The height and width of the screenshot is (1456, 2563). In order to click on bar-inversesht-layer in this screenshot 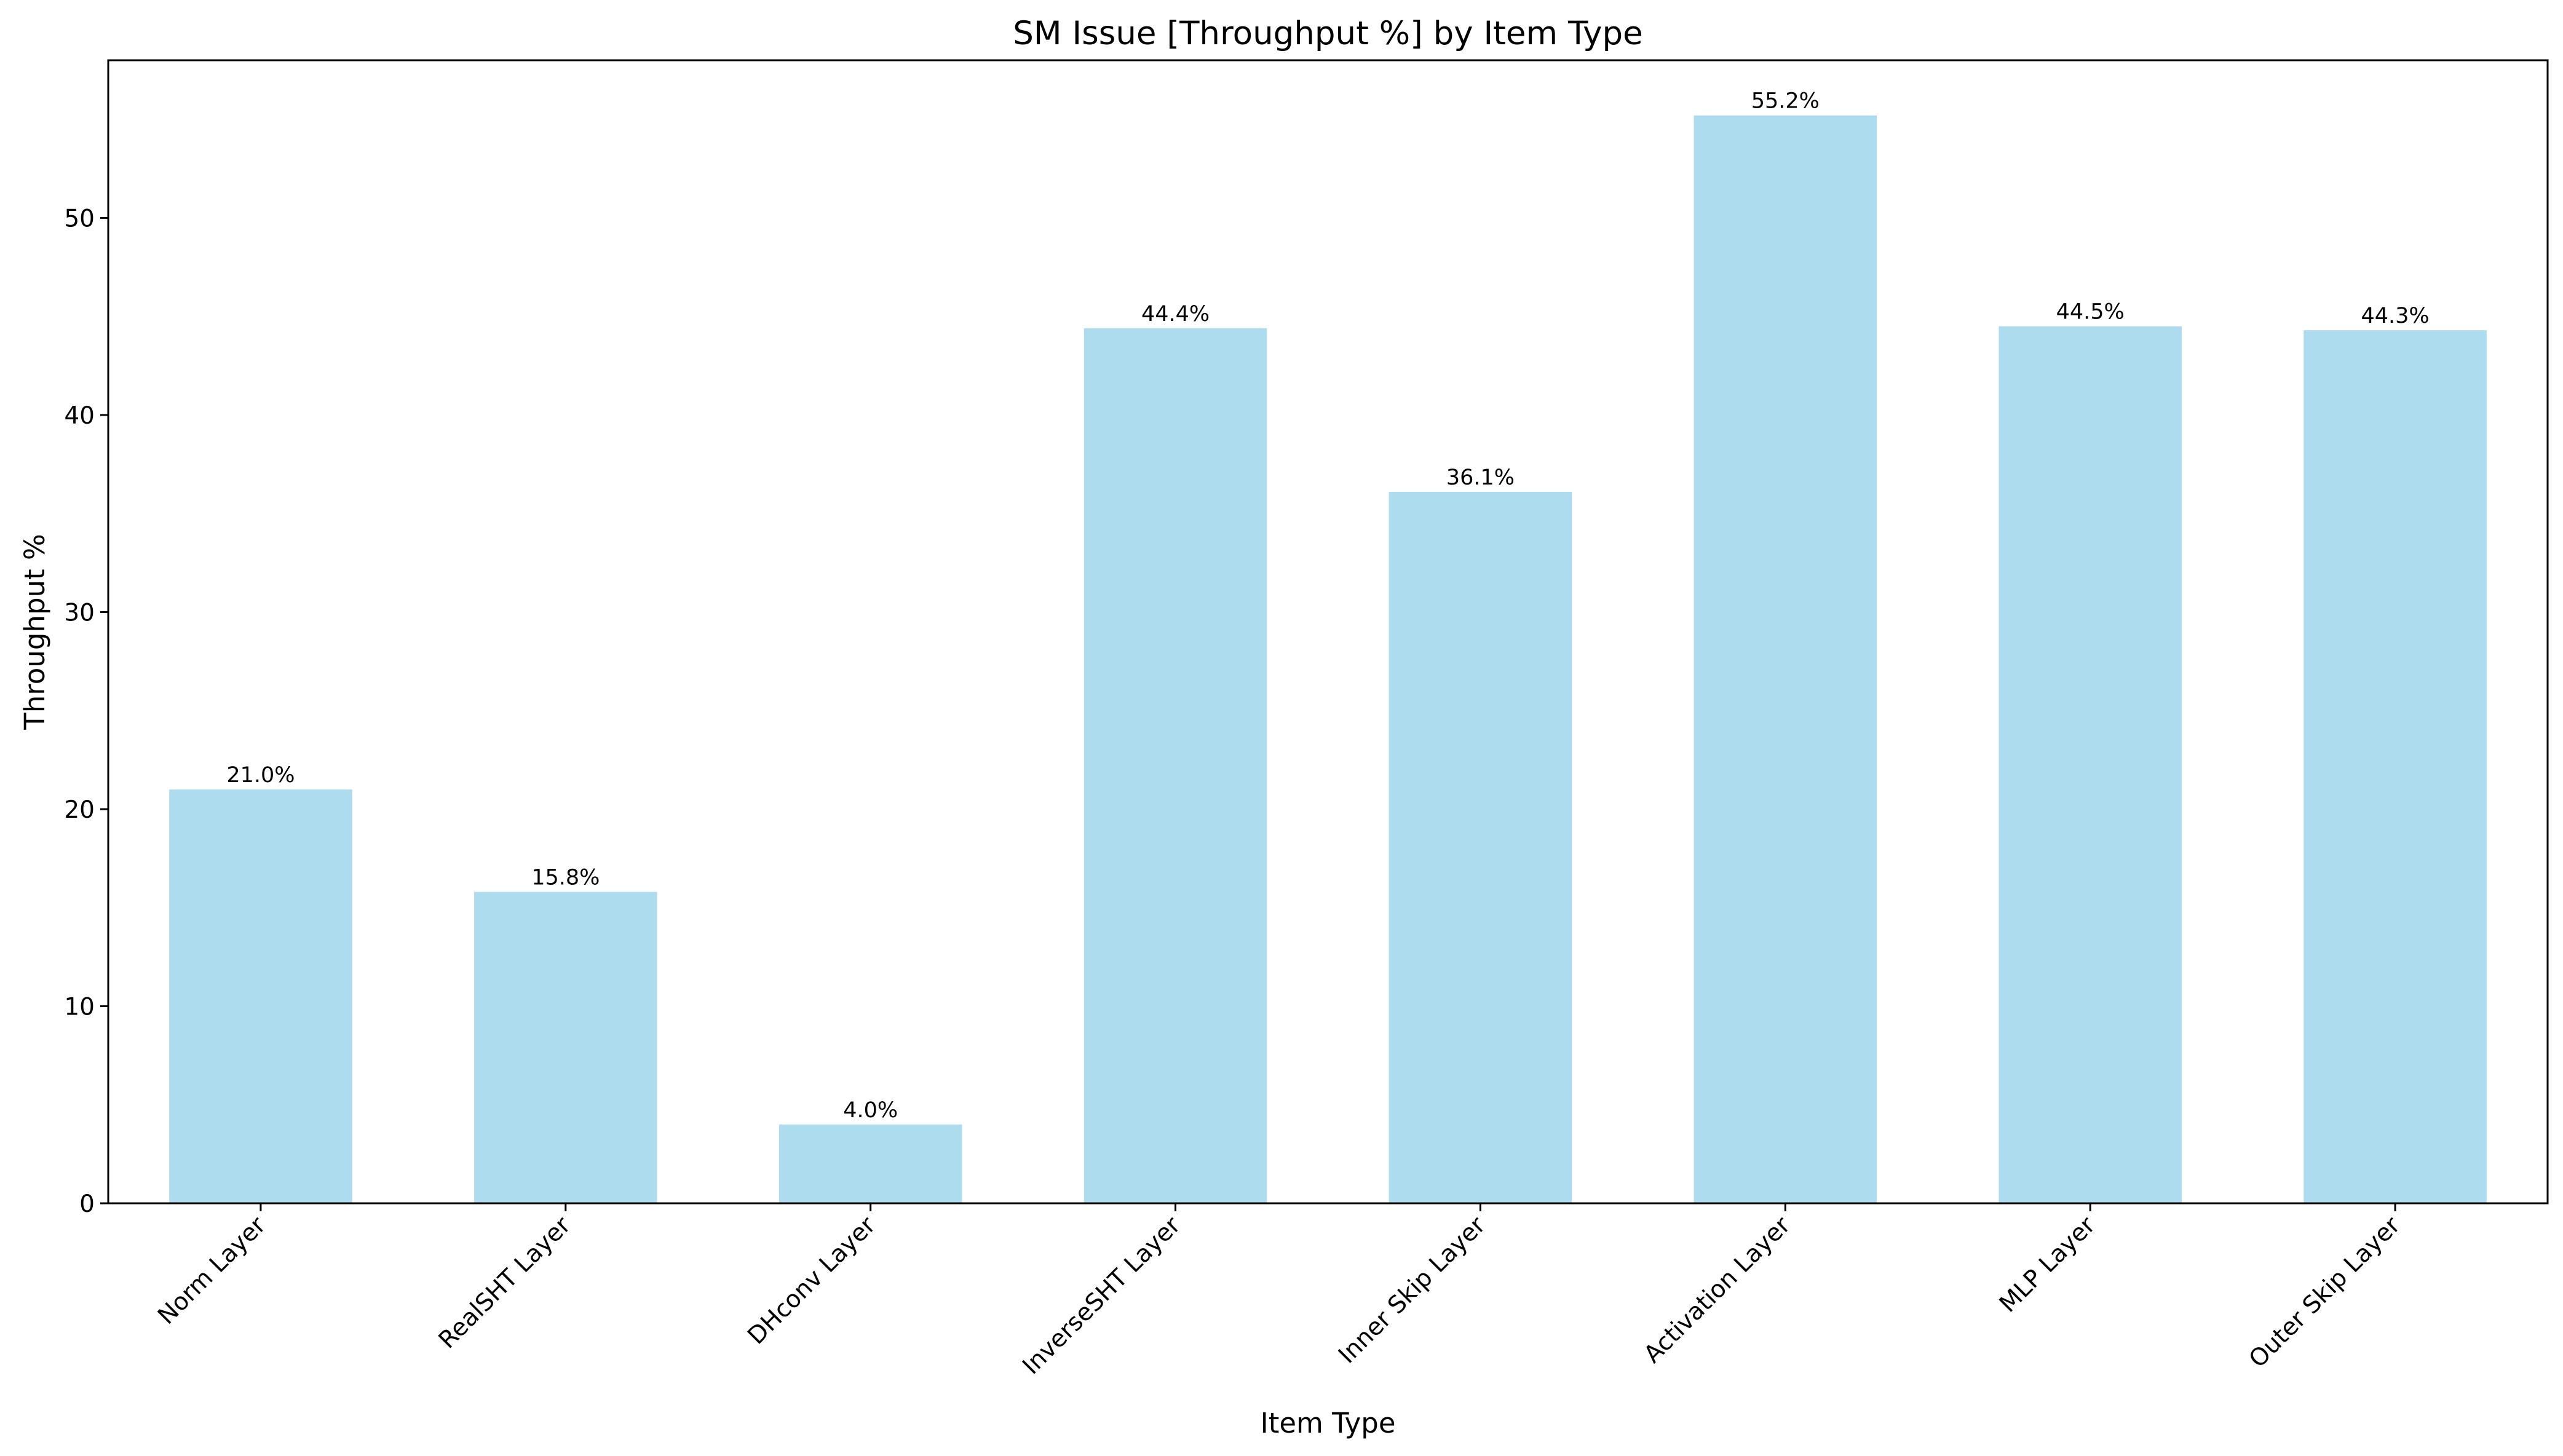, I will do `click(1175, 765)`.